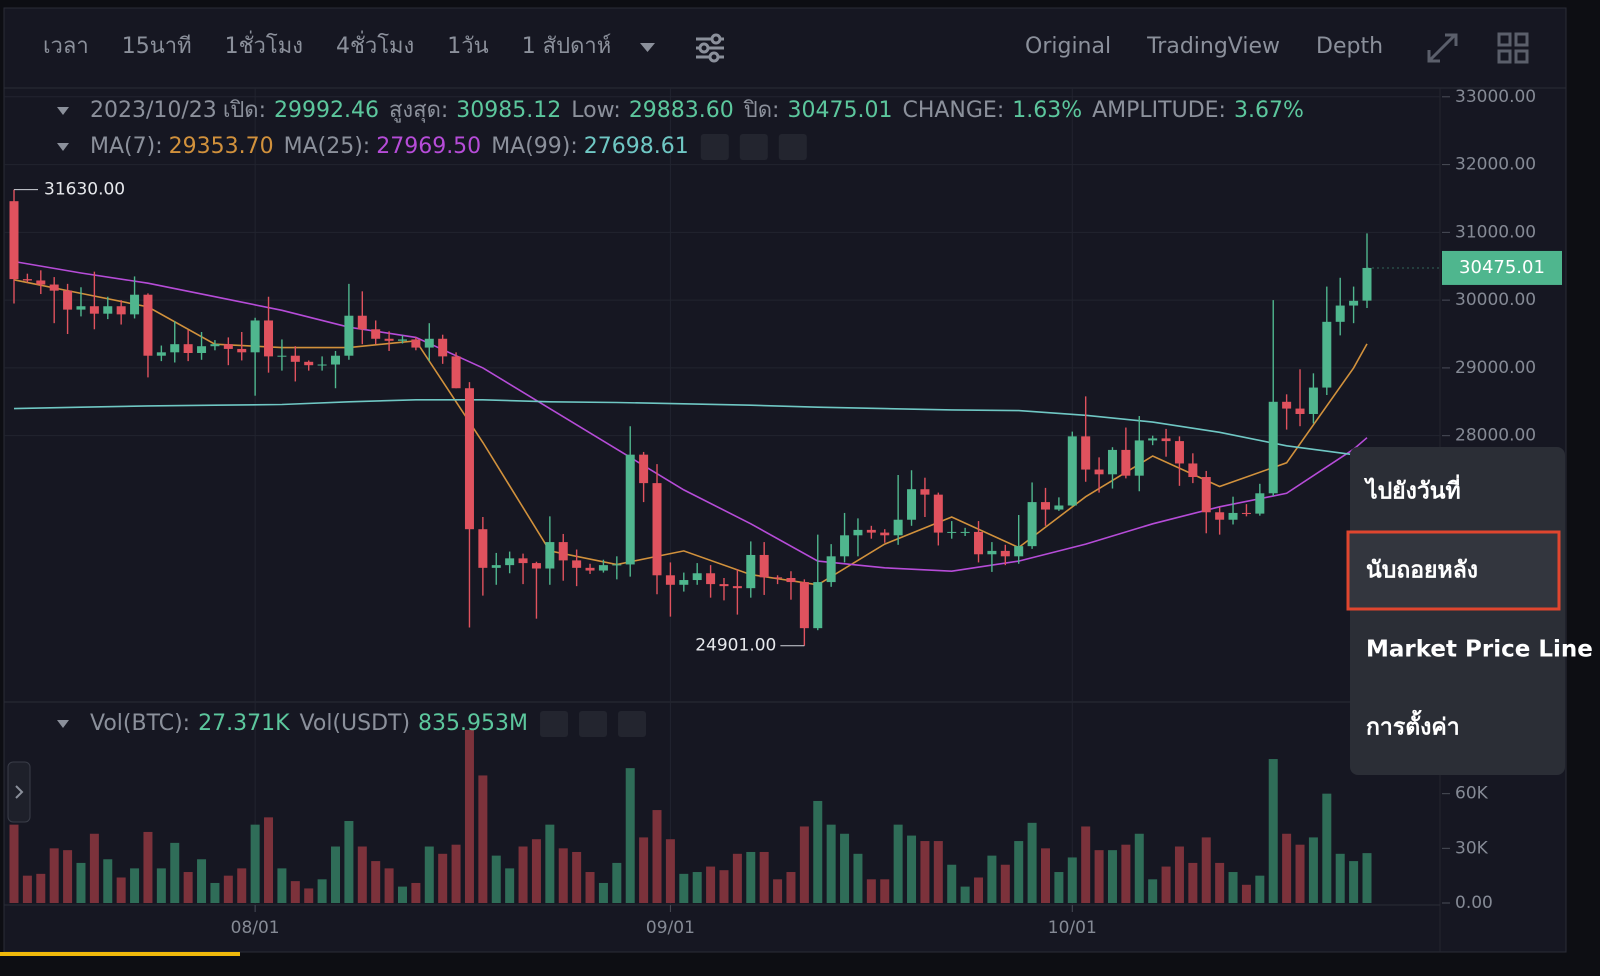 Image resolution: width=1600 pixels, height=976 pixels. I want to click on interval-tab: 1ชั่วโมง, so click(264, 44).